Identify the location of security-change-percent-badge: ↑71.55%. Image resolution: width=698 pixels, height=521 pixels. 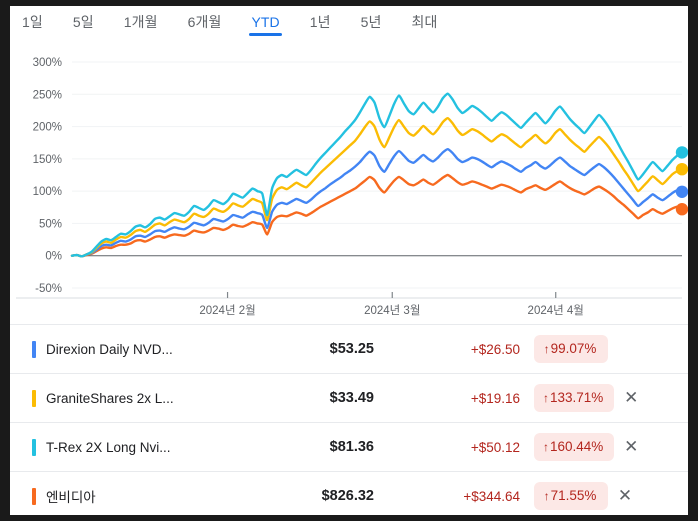
(571, 496).